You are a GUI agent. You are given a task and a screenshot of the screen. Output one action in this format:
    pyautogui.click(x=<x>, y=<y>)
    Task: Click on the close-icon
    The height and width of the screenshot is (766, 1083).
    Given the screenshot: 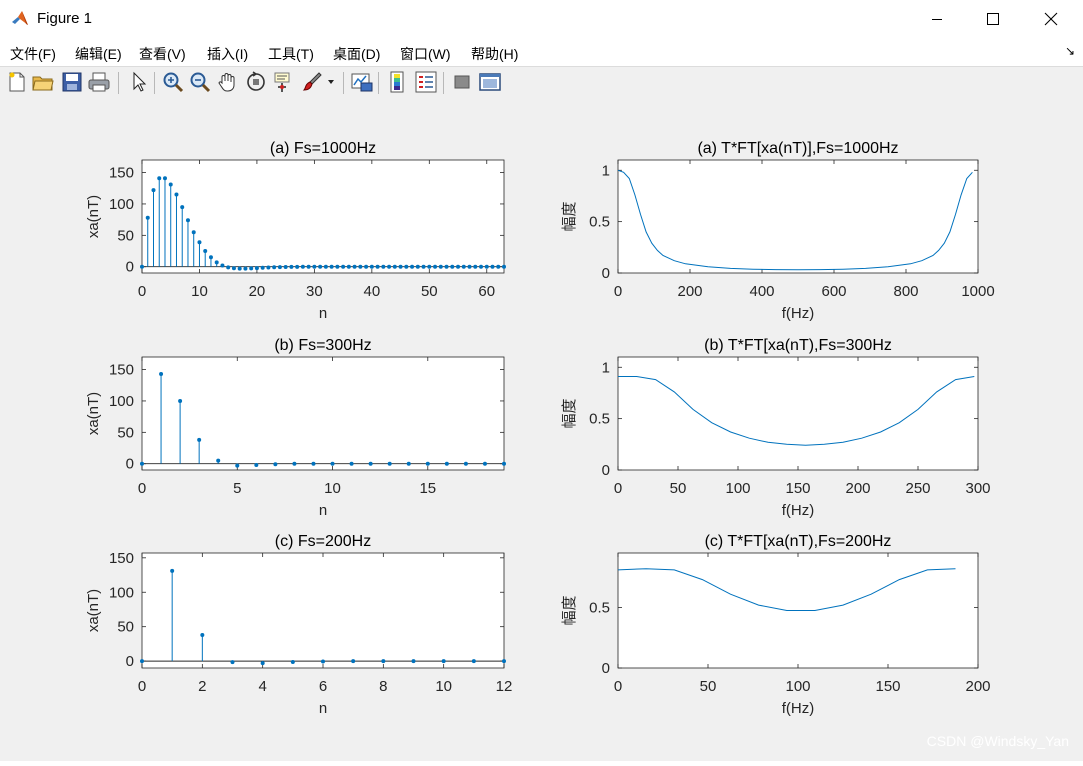 What is the action you would take?
    pyautogui.click(x=1051, y=19)
    